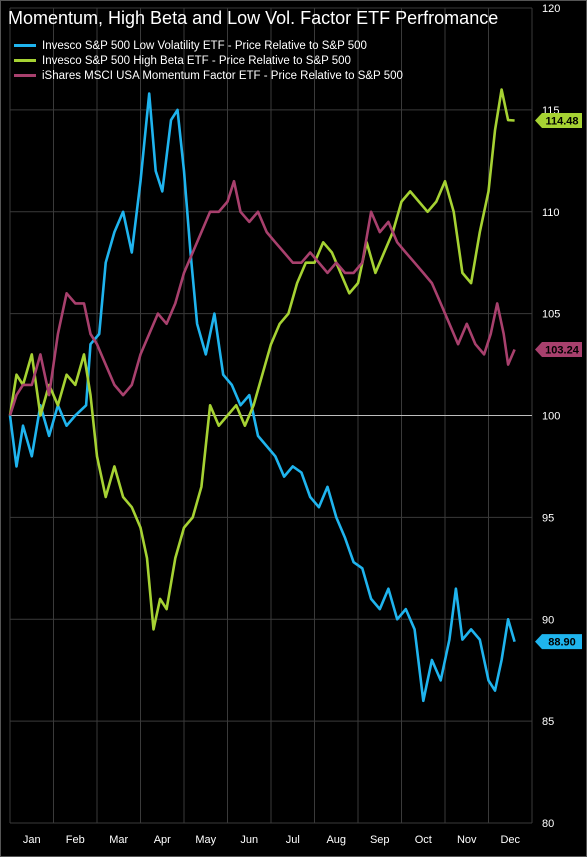 This screenshot has height=857, width=587. Describe the element at coordinates (249, 840) in the screenshot. I see `x-tick-label-jun: Jun` at that location.